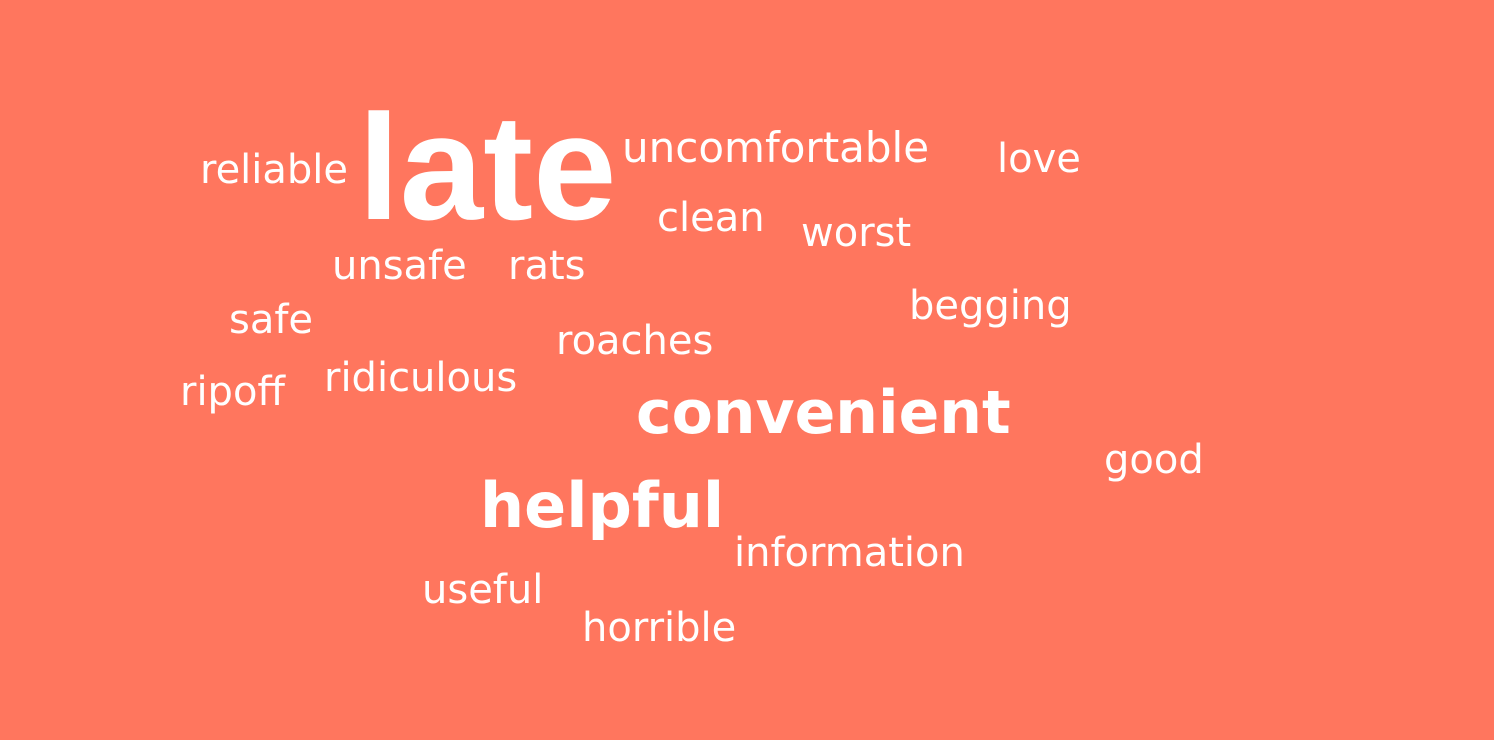 Image resolution: width=1494 pixels, height=740 pixels. Describe the element at coordinates (856, 233) in the screenshot. I see `word-worst: worst` at that location.